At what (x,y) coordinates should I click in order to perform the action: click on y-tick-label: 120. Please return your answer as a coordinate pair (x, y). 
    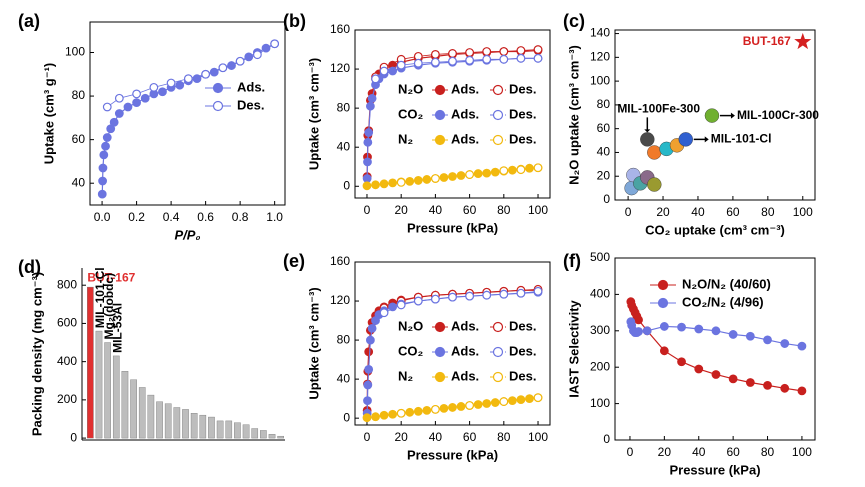
    Looking at the image, I should click on (600, 57).